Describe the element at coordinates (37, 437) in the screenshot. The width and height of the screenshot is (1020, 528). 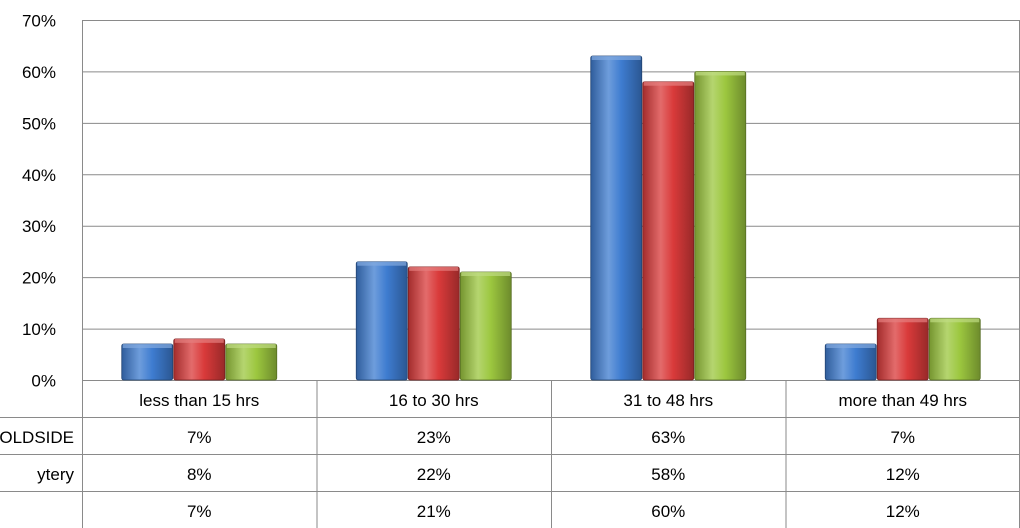
I see `table-row-label: OLDSIDE` at that location.